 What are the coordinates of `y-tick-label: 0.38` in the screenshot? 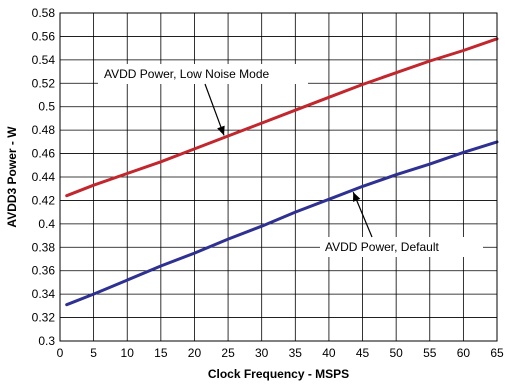 It's located at (44, 247).